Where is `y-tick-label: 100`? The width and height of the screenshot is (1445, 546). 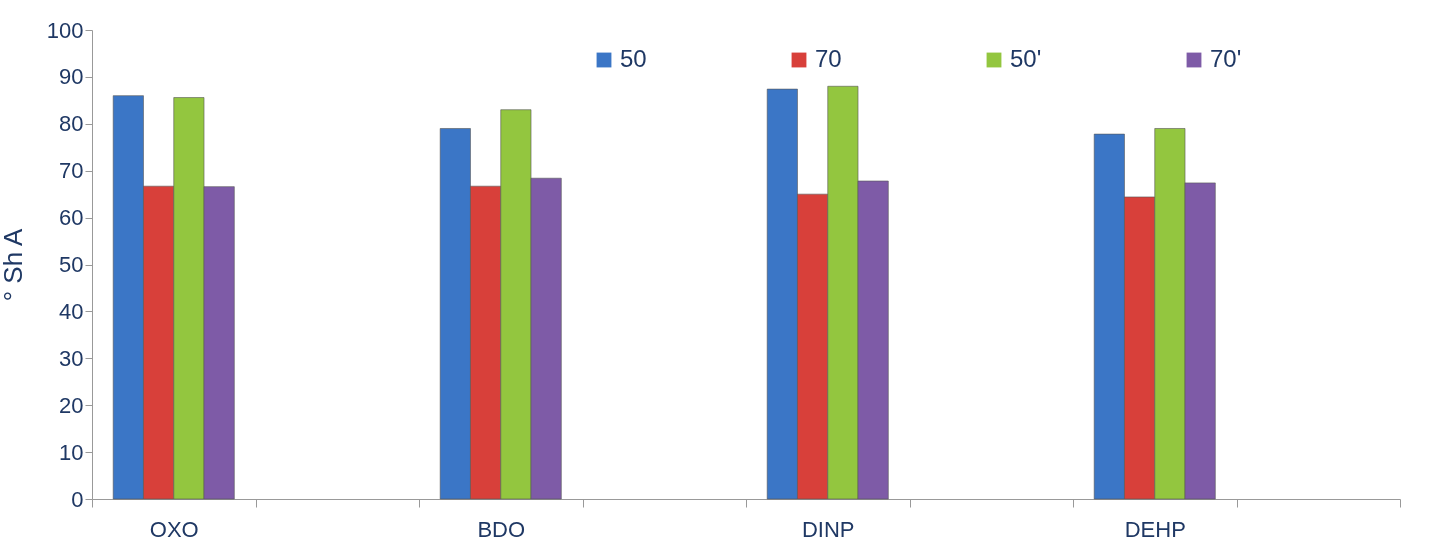 y-tick-label: 100 is located at coordinates (65, 30).